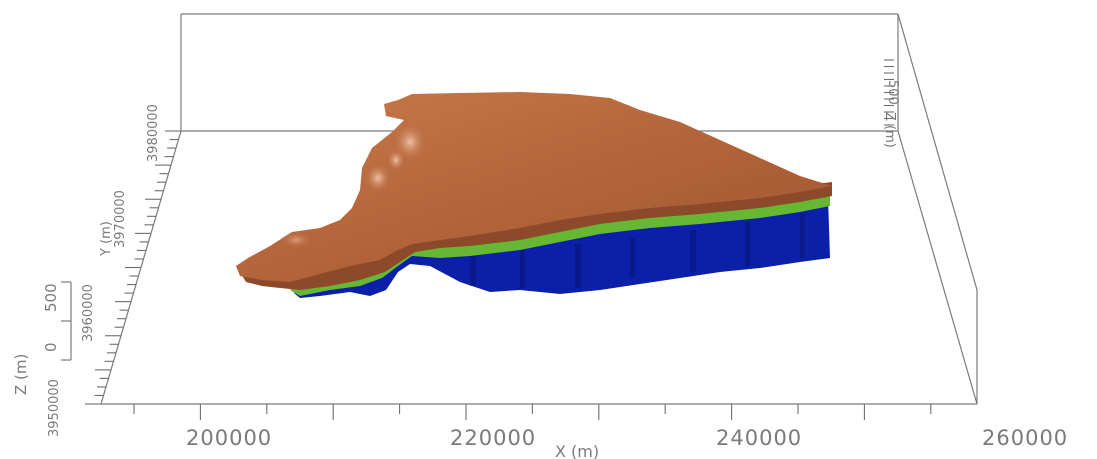 The width and height of the screenshot is (1097, 459). I want to click on y-tick-label: 3980000, so click(153, 133).